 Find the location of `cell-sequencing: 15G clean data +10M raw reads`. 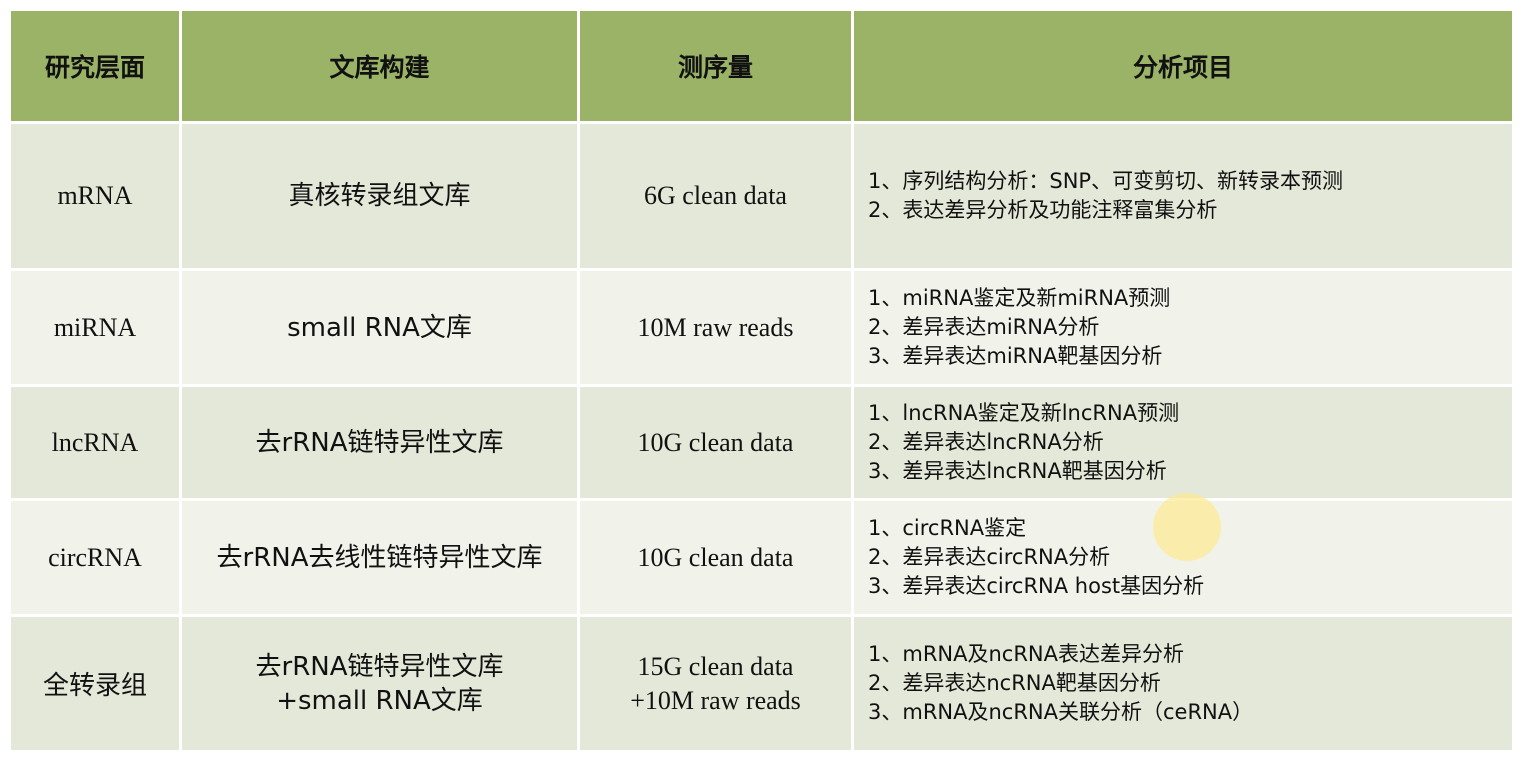

cell-sequencing: 15G clean data +10M raw reads is located at coordinates (715, 683).